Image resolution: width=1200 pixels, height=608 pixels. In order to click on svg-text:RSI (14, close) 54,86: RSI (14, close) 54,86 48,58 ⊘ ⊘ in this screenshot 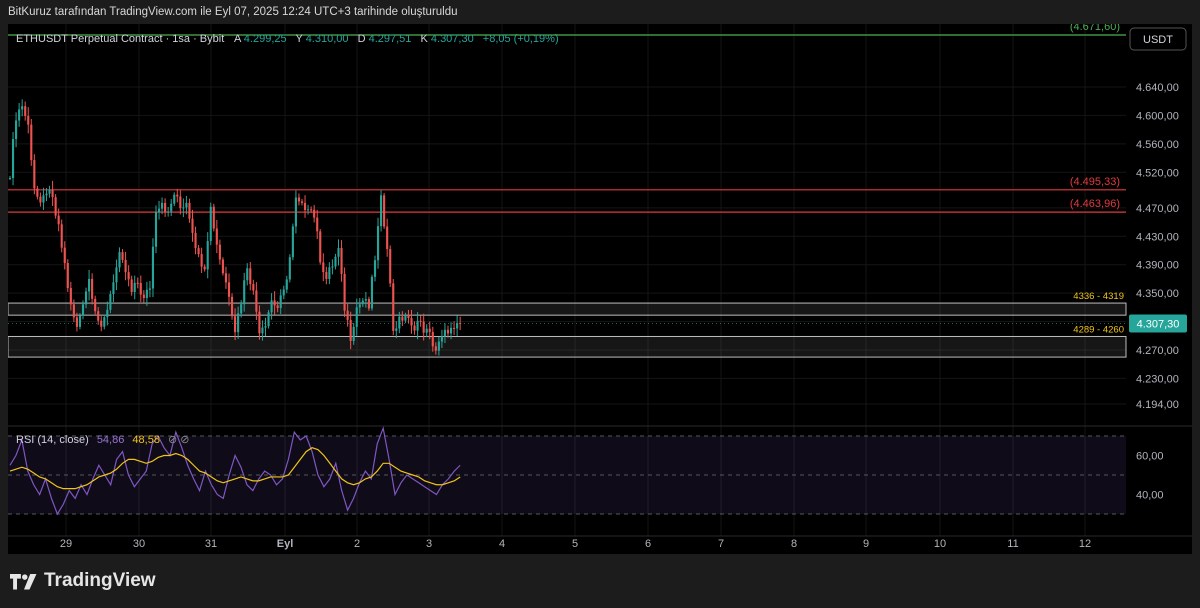, I will do `click(103, 440)`.